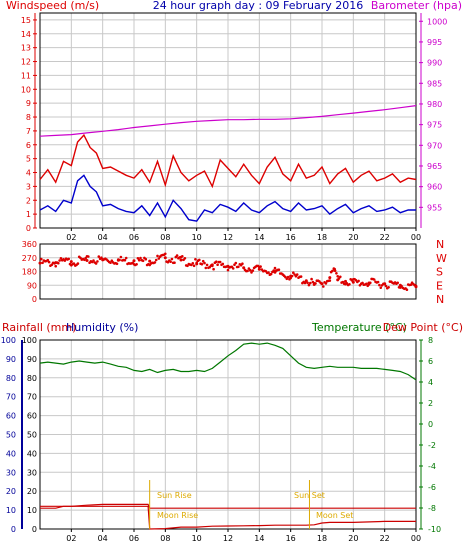 This screenshot has height=559, width=468. I want to click on bot-xtick-label: 12, so click(228, 538).